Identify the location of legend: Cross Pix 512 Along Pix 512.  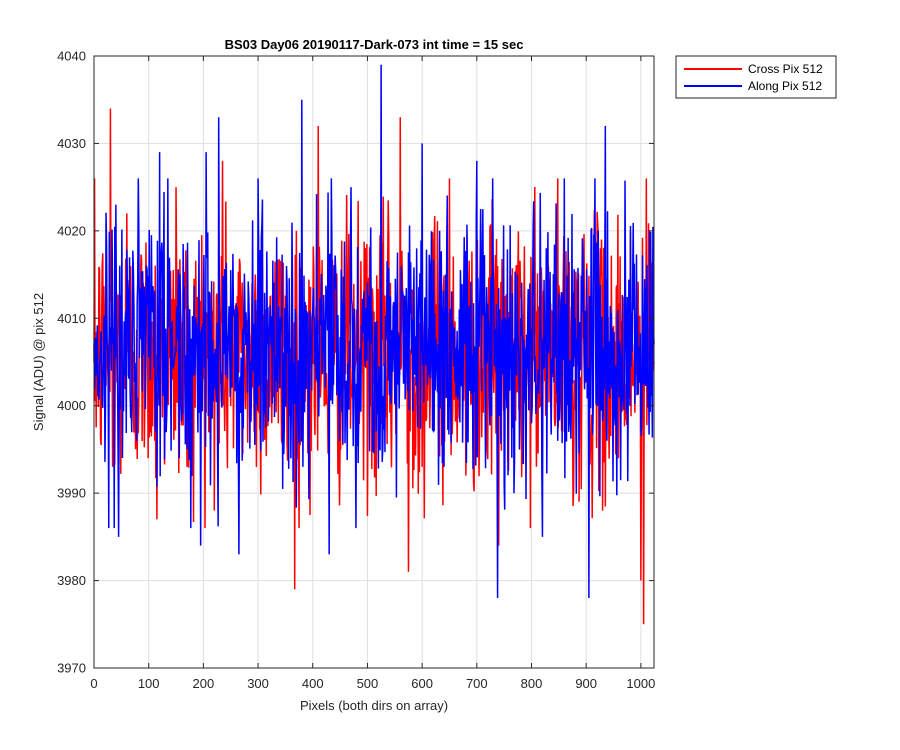
(756, 77).